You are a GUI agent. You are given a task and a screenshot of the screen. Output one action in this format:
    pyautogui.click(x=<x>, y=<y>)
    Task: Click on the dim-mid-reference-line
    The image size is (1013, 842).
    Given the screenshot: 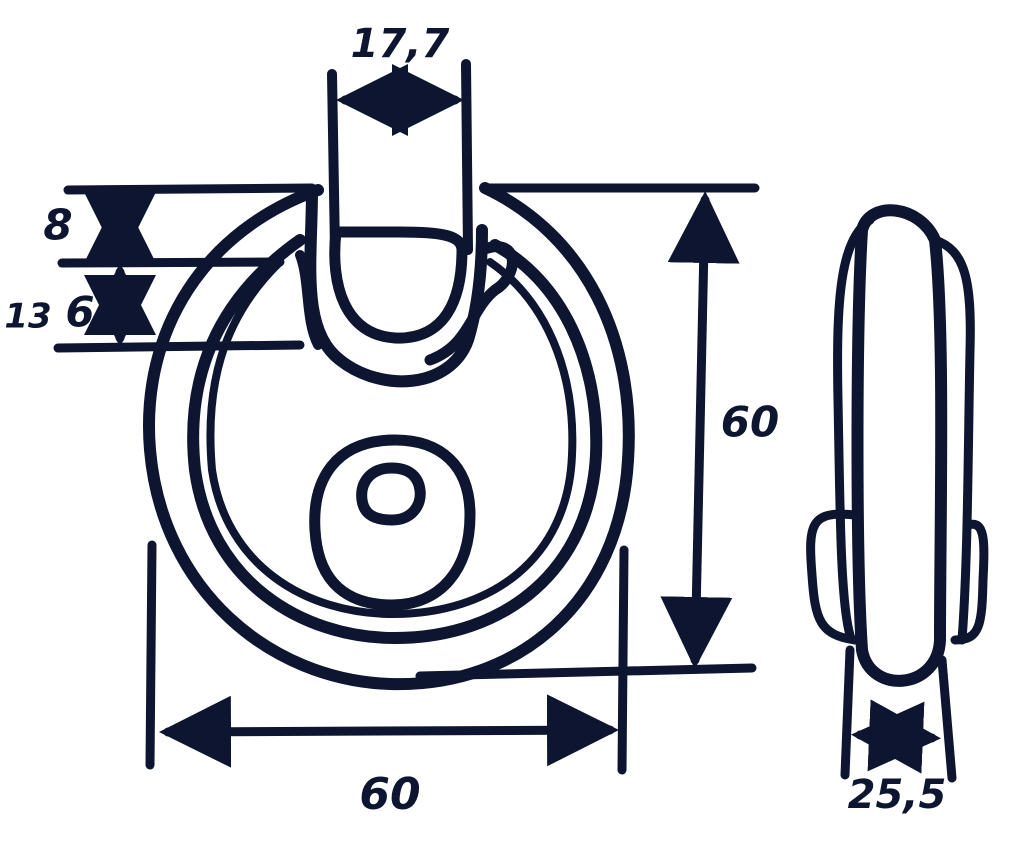 What is the action you would take?
    pyautogui.click(x=171, y=262)
    